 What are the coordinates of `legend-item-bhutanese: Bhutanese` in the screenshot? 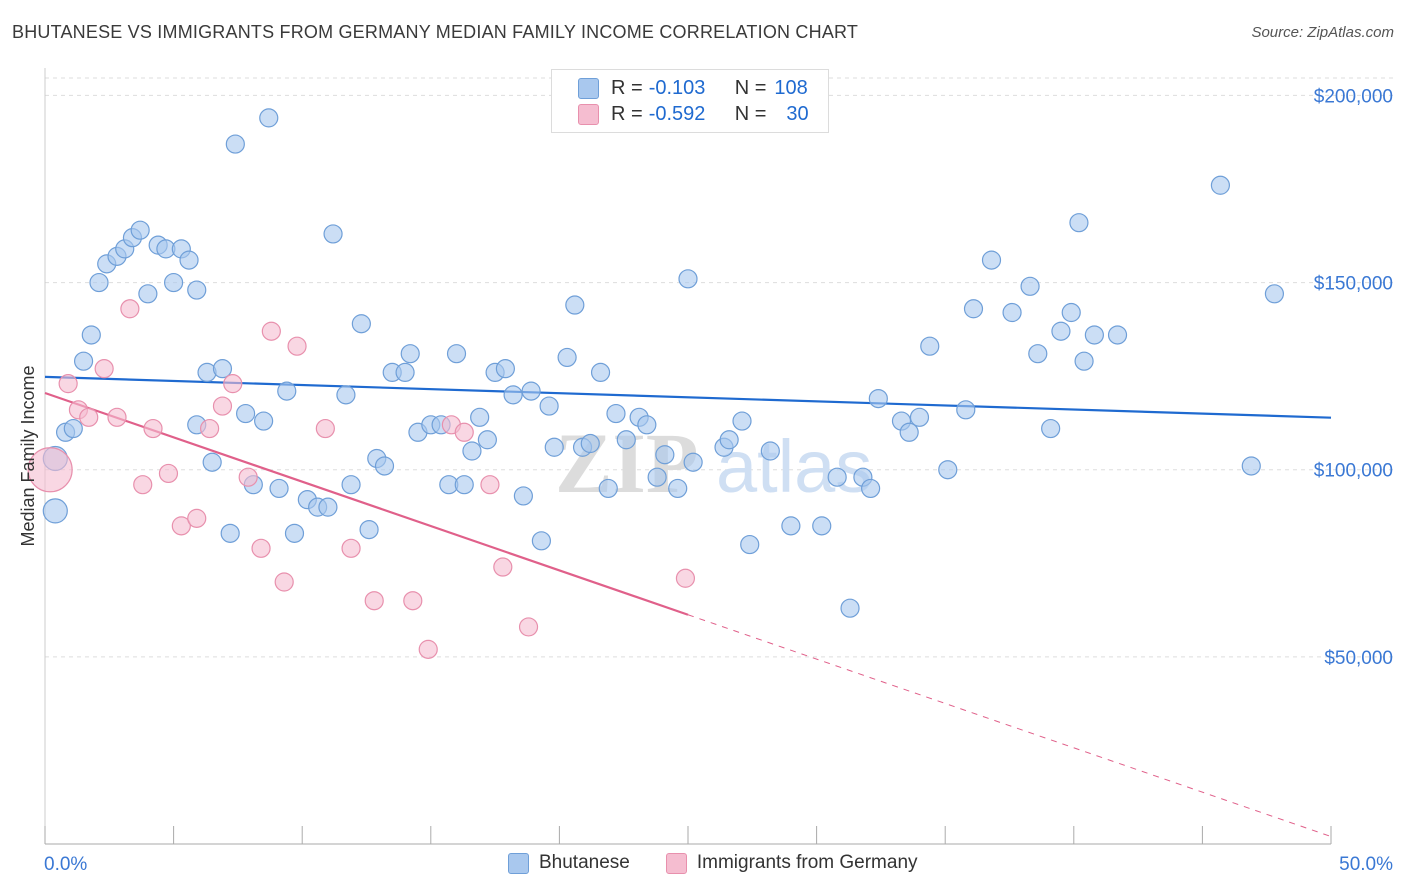 It's located at (569, 863).